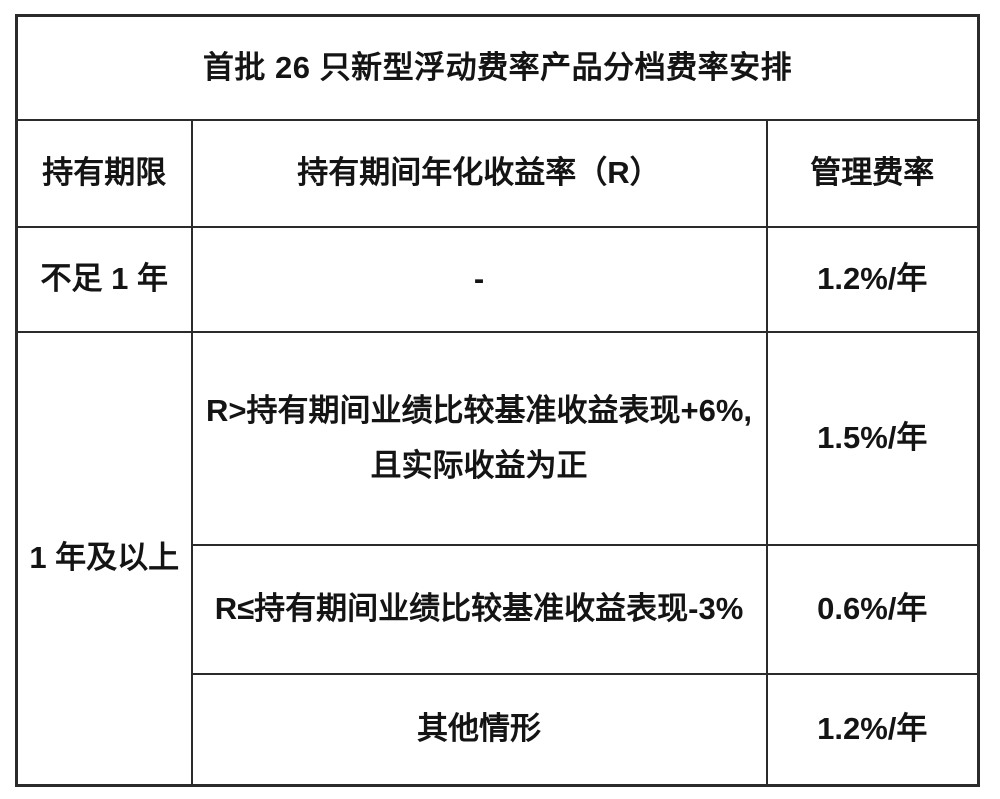 The height and width of the screenshot is (799, 1000). Describe the element at coordinates (872, 279) in the screenshot. I see `cell-fee-under-1-year: 1.2%/年` at that location.